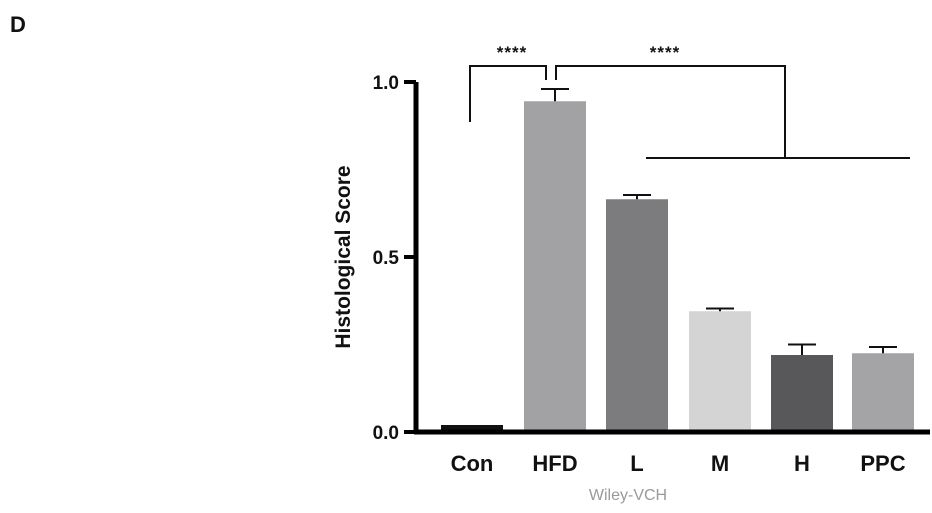 This screenshot has width=932, height=513. Describe the element at coordinates (636, 463) in the screenshot. I see `x-tick-label-l: L` at that location.